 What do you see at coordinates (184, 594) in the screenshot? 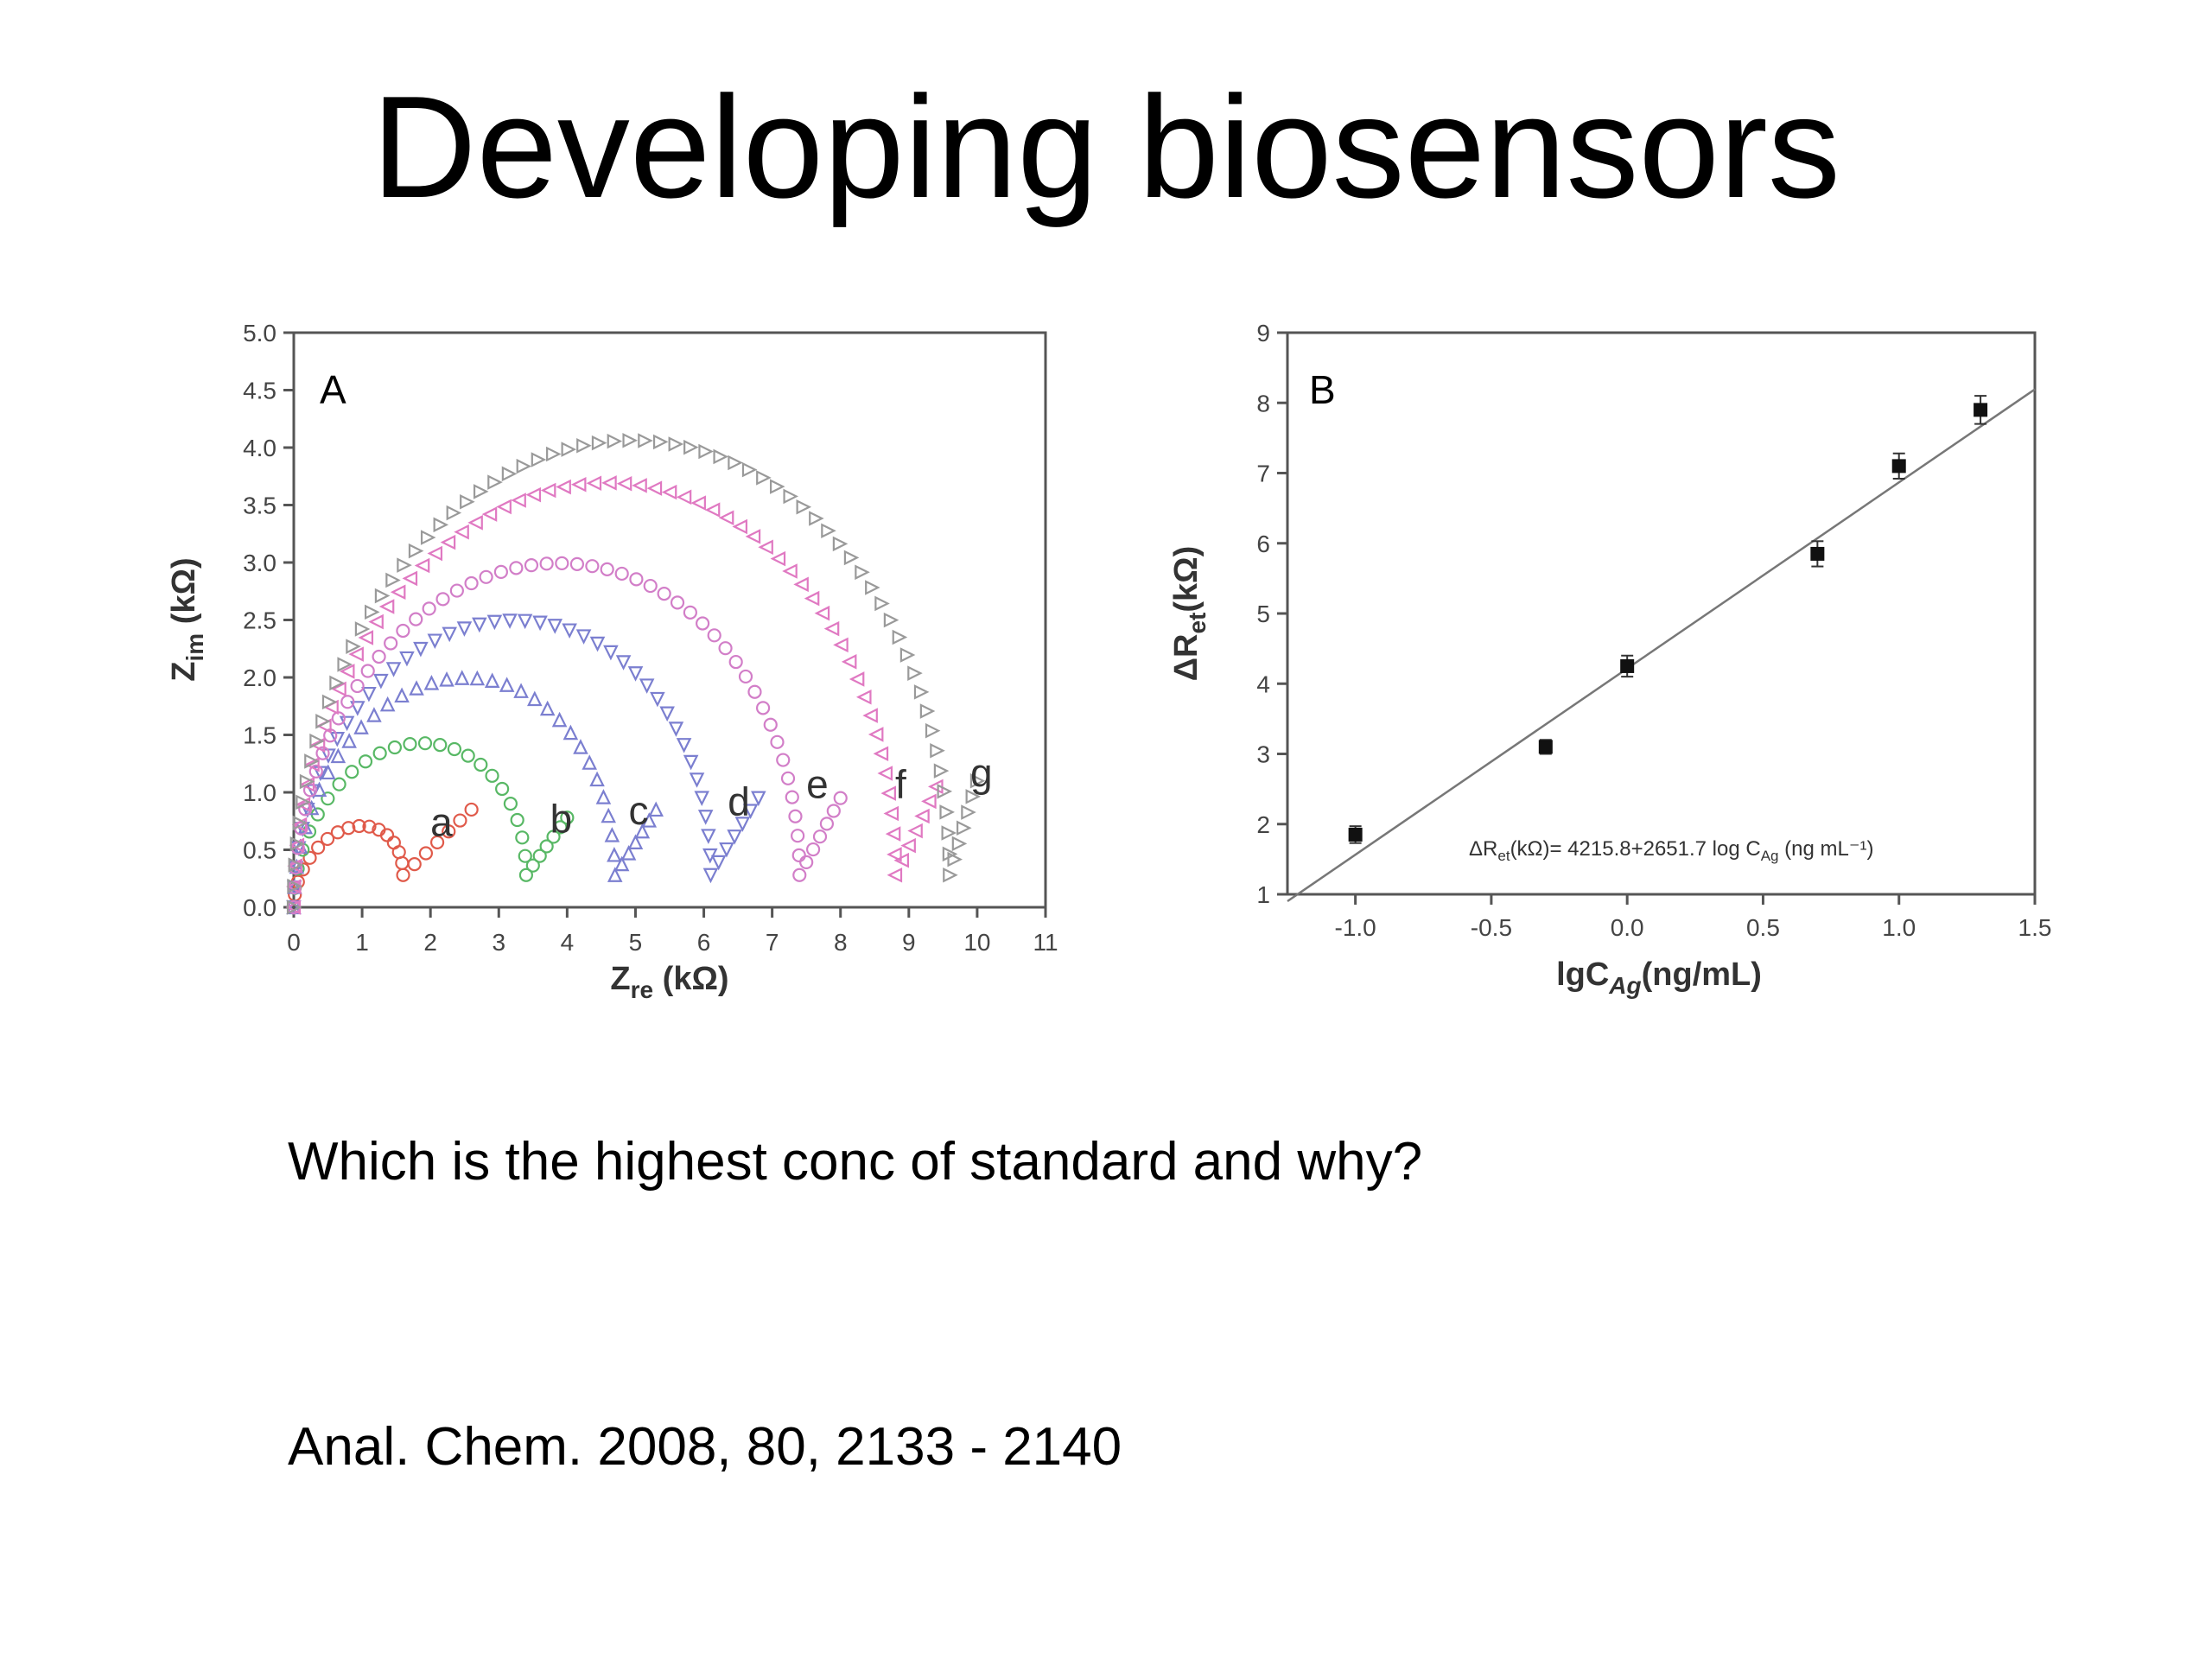
I see `chart-a-y-label-unit: (kΩ)` at bounding box center [184, 594].